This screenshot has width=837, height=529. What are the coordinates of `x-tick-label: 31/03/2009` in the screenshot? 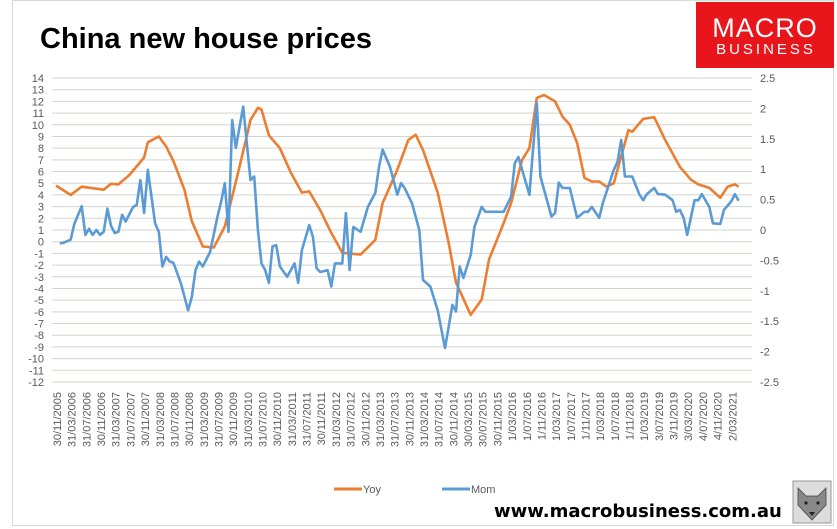 It's located at (205, 419).